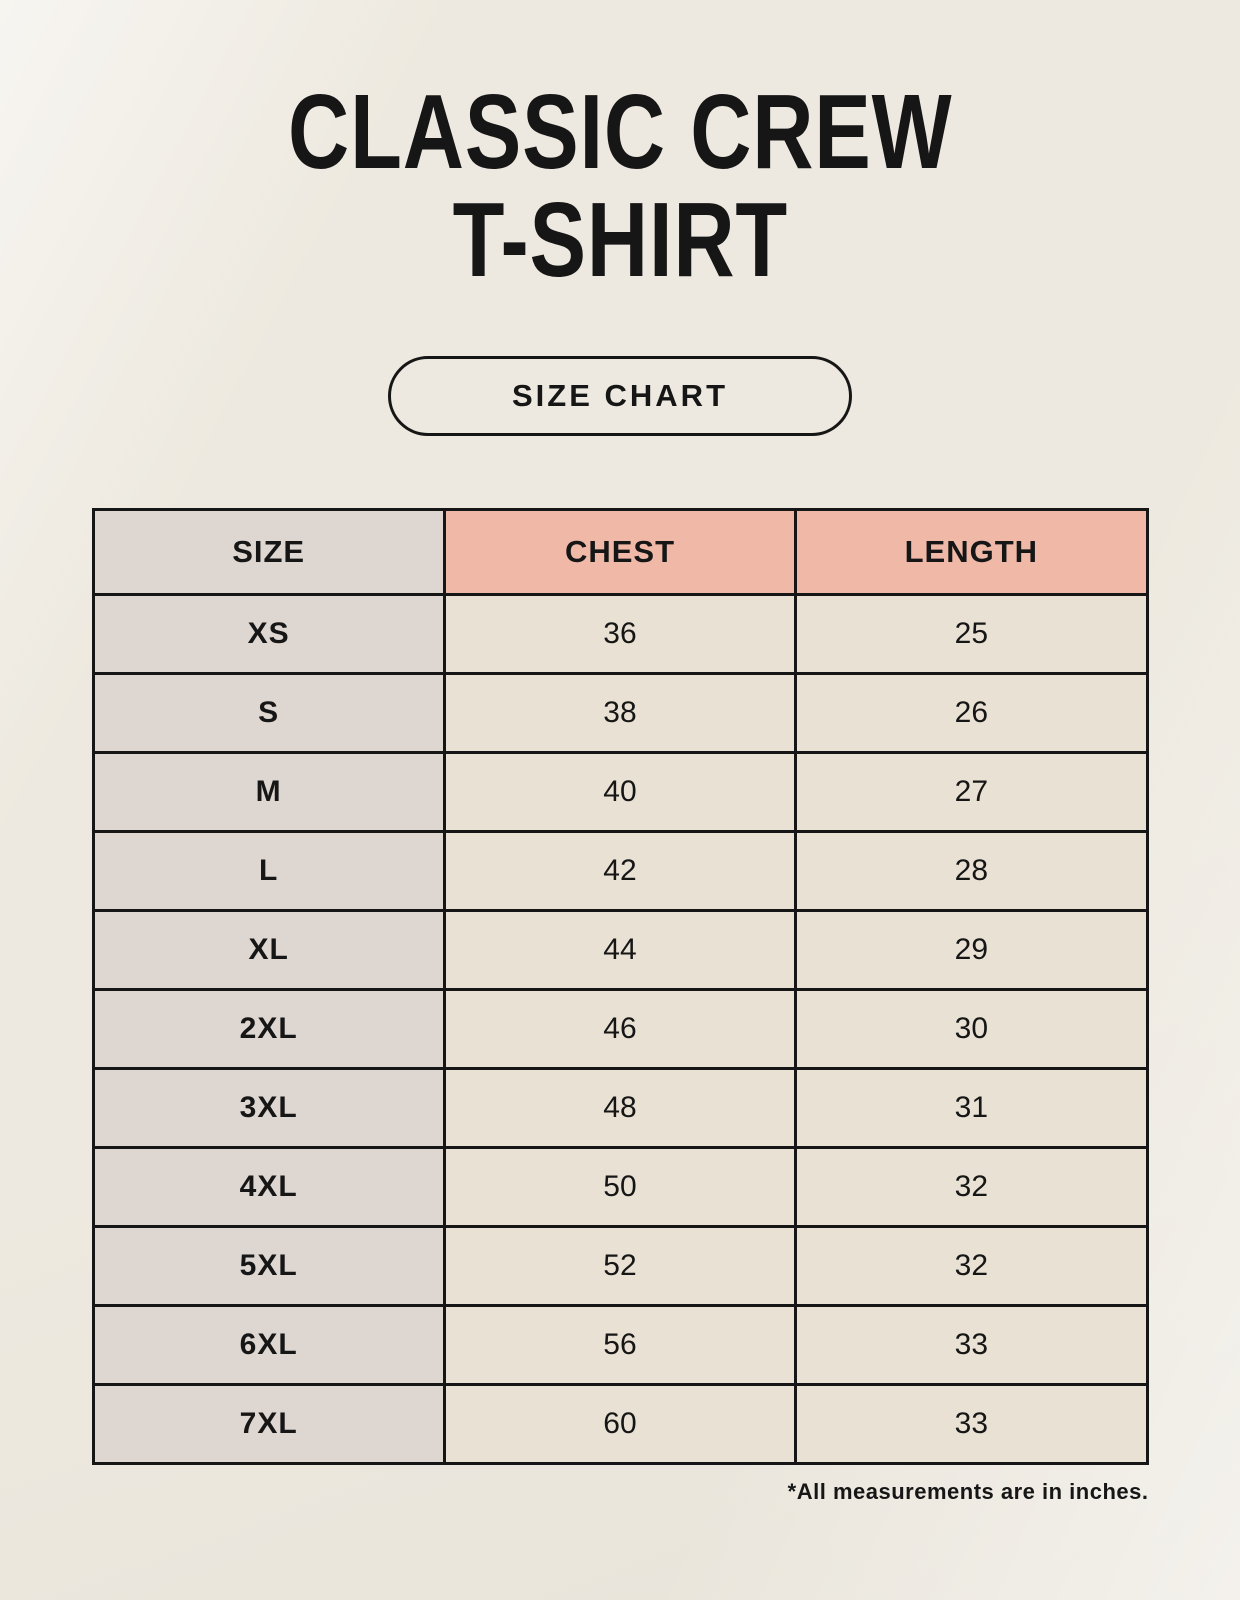 Image resolution: width=1240 pixels, height=1600 pixels. What do you see at coordinates (620, 396) in the screenshot?
I see `size-chart-button: SIZE CHART` at bounding box center [620, 396].